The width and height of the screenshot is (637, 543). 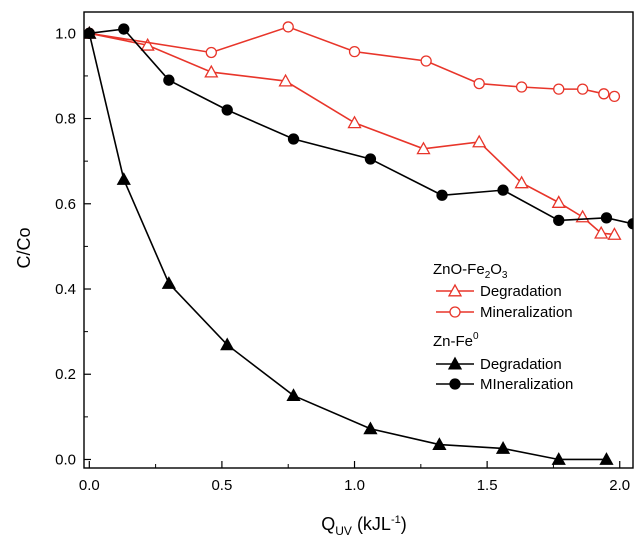 I want to click on y-tick-label: 0.4, so click(x=65, y=289).